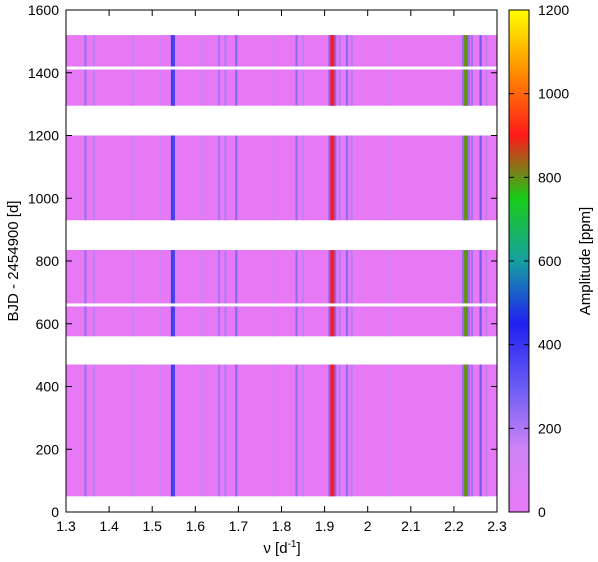 The image size is (598, 562). Describe the element at coordinates (48, 387) in the screenshot. I see `y-tick-label: 400` at that location.